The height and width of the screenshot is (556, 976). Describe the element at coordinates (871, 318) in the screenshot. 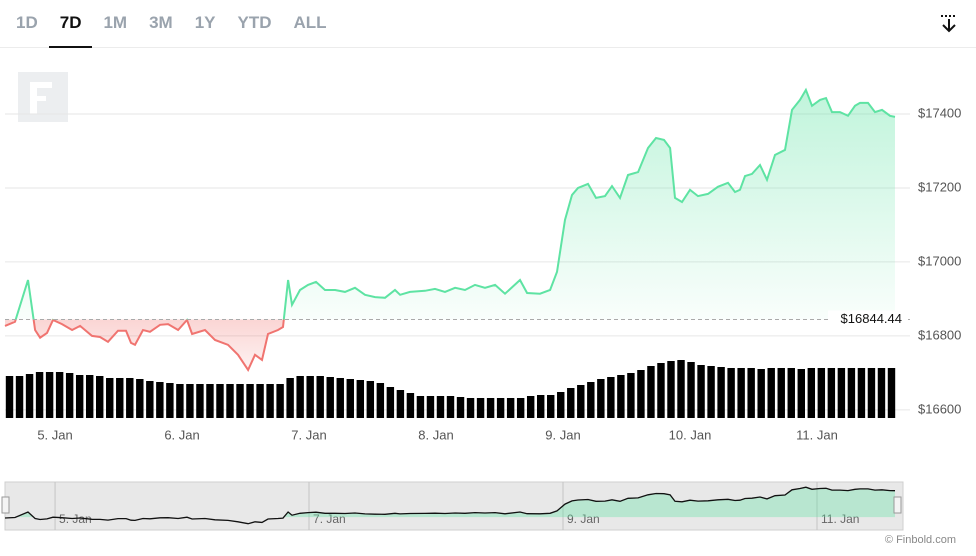

I see `reference-label: $16844.44` at that location.